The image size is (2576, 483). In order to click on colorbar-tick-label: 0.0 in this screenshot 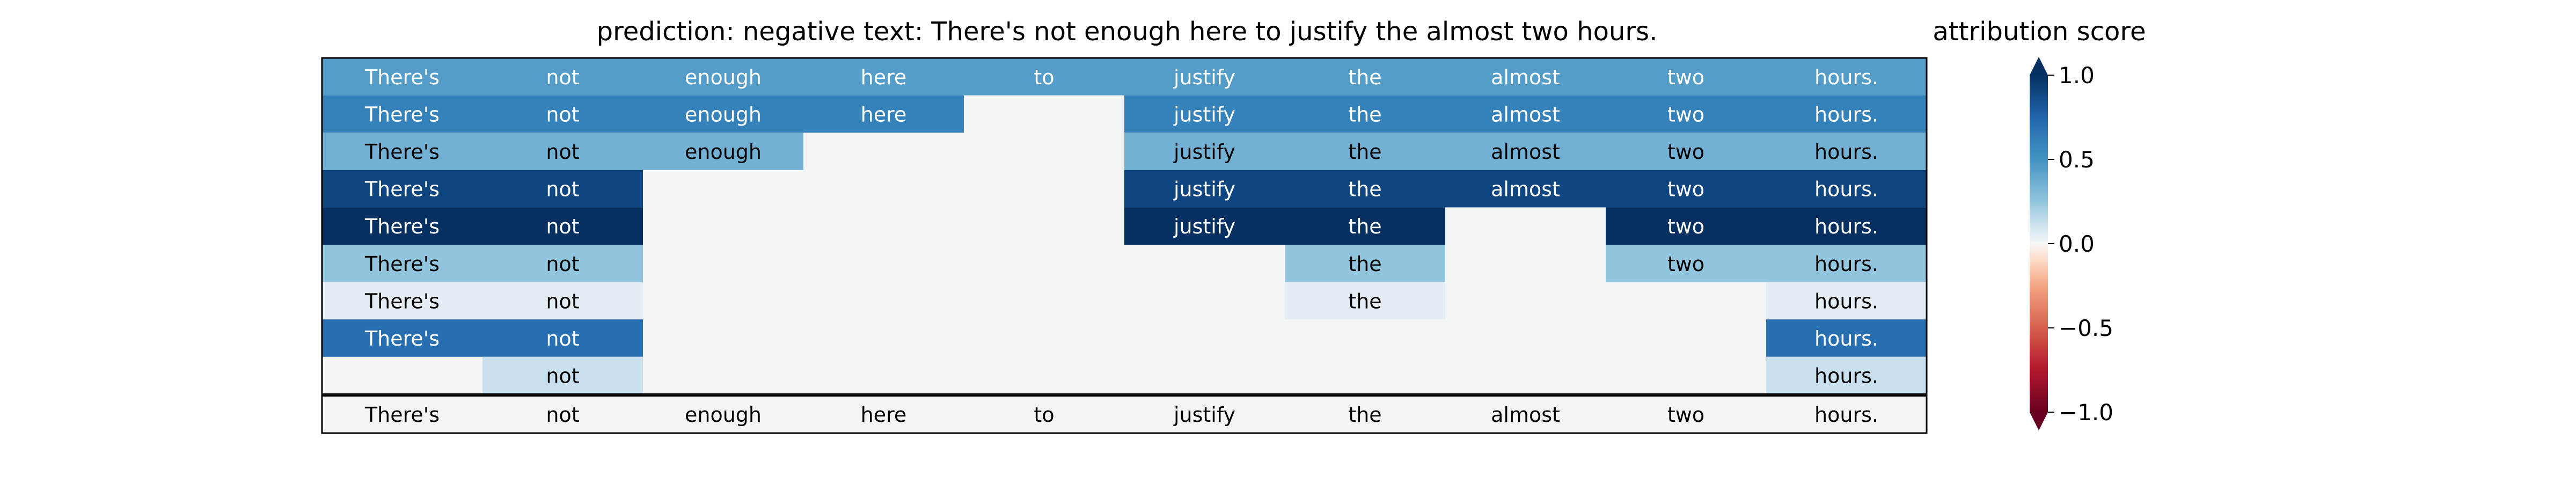, I will do `click(2077, 244)`.